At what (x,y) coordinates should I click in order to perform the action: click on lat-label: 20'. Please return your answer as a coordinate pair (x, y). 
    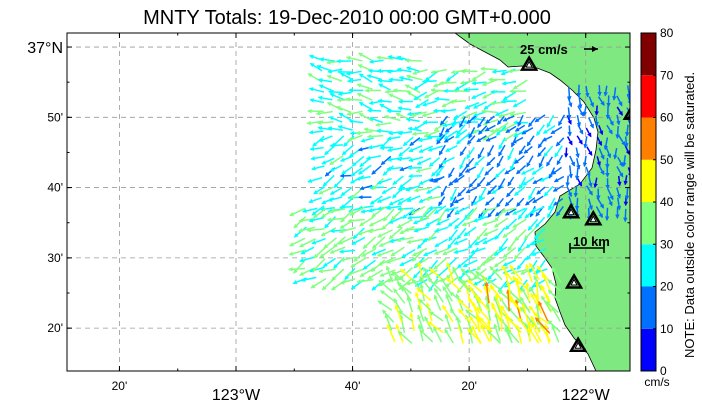
    Looking at the image, I should click on (55, 328).